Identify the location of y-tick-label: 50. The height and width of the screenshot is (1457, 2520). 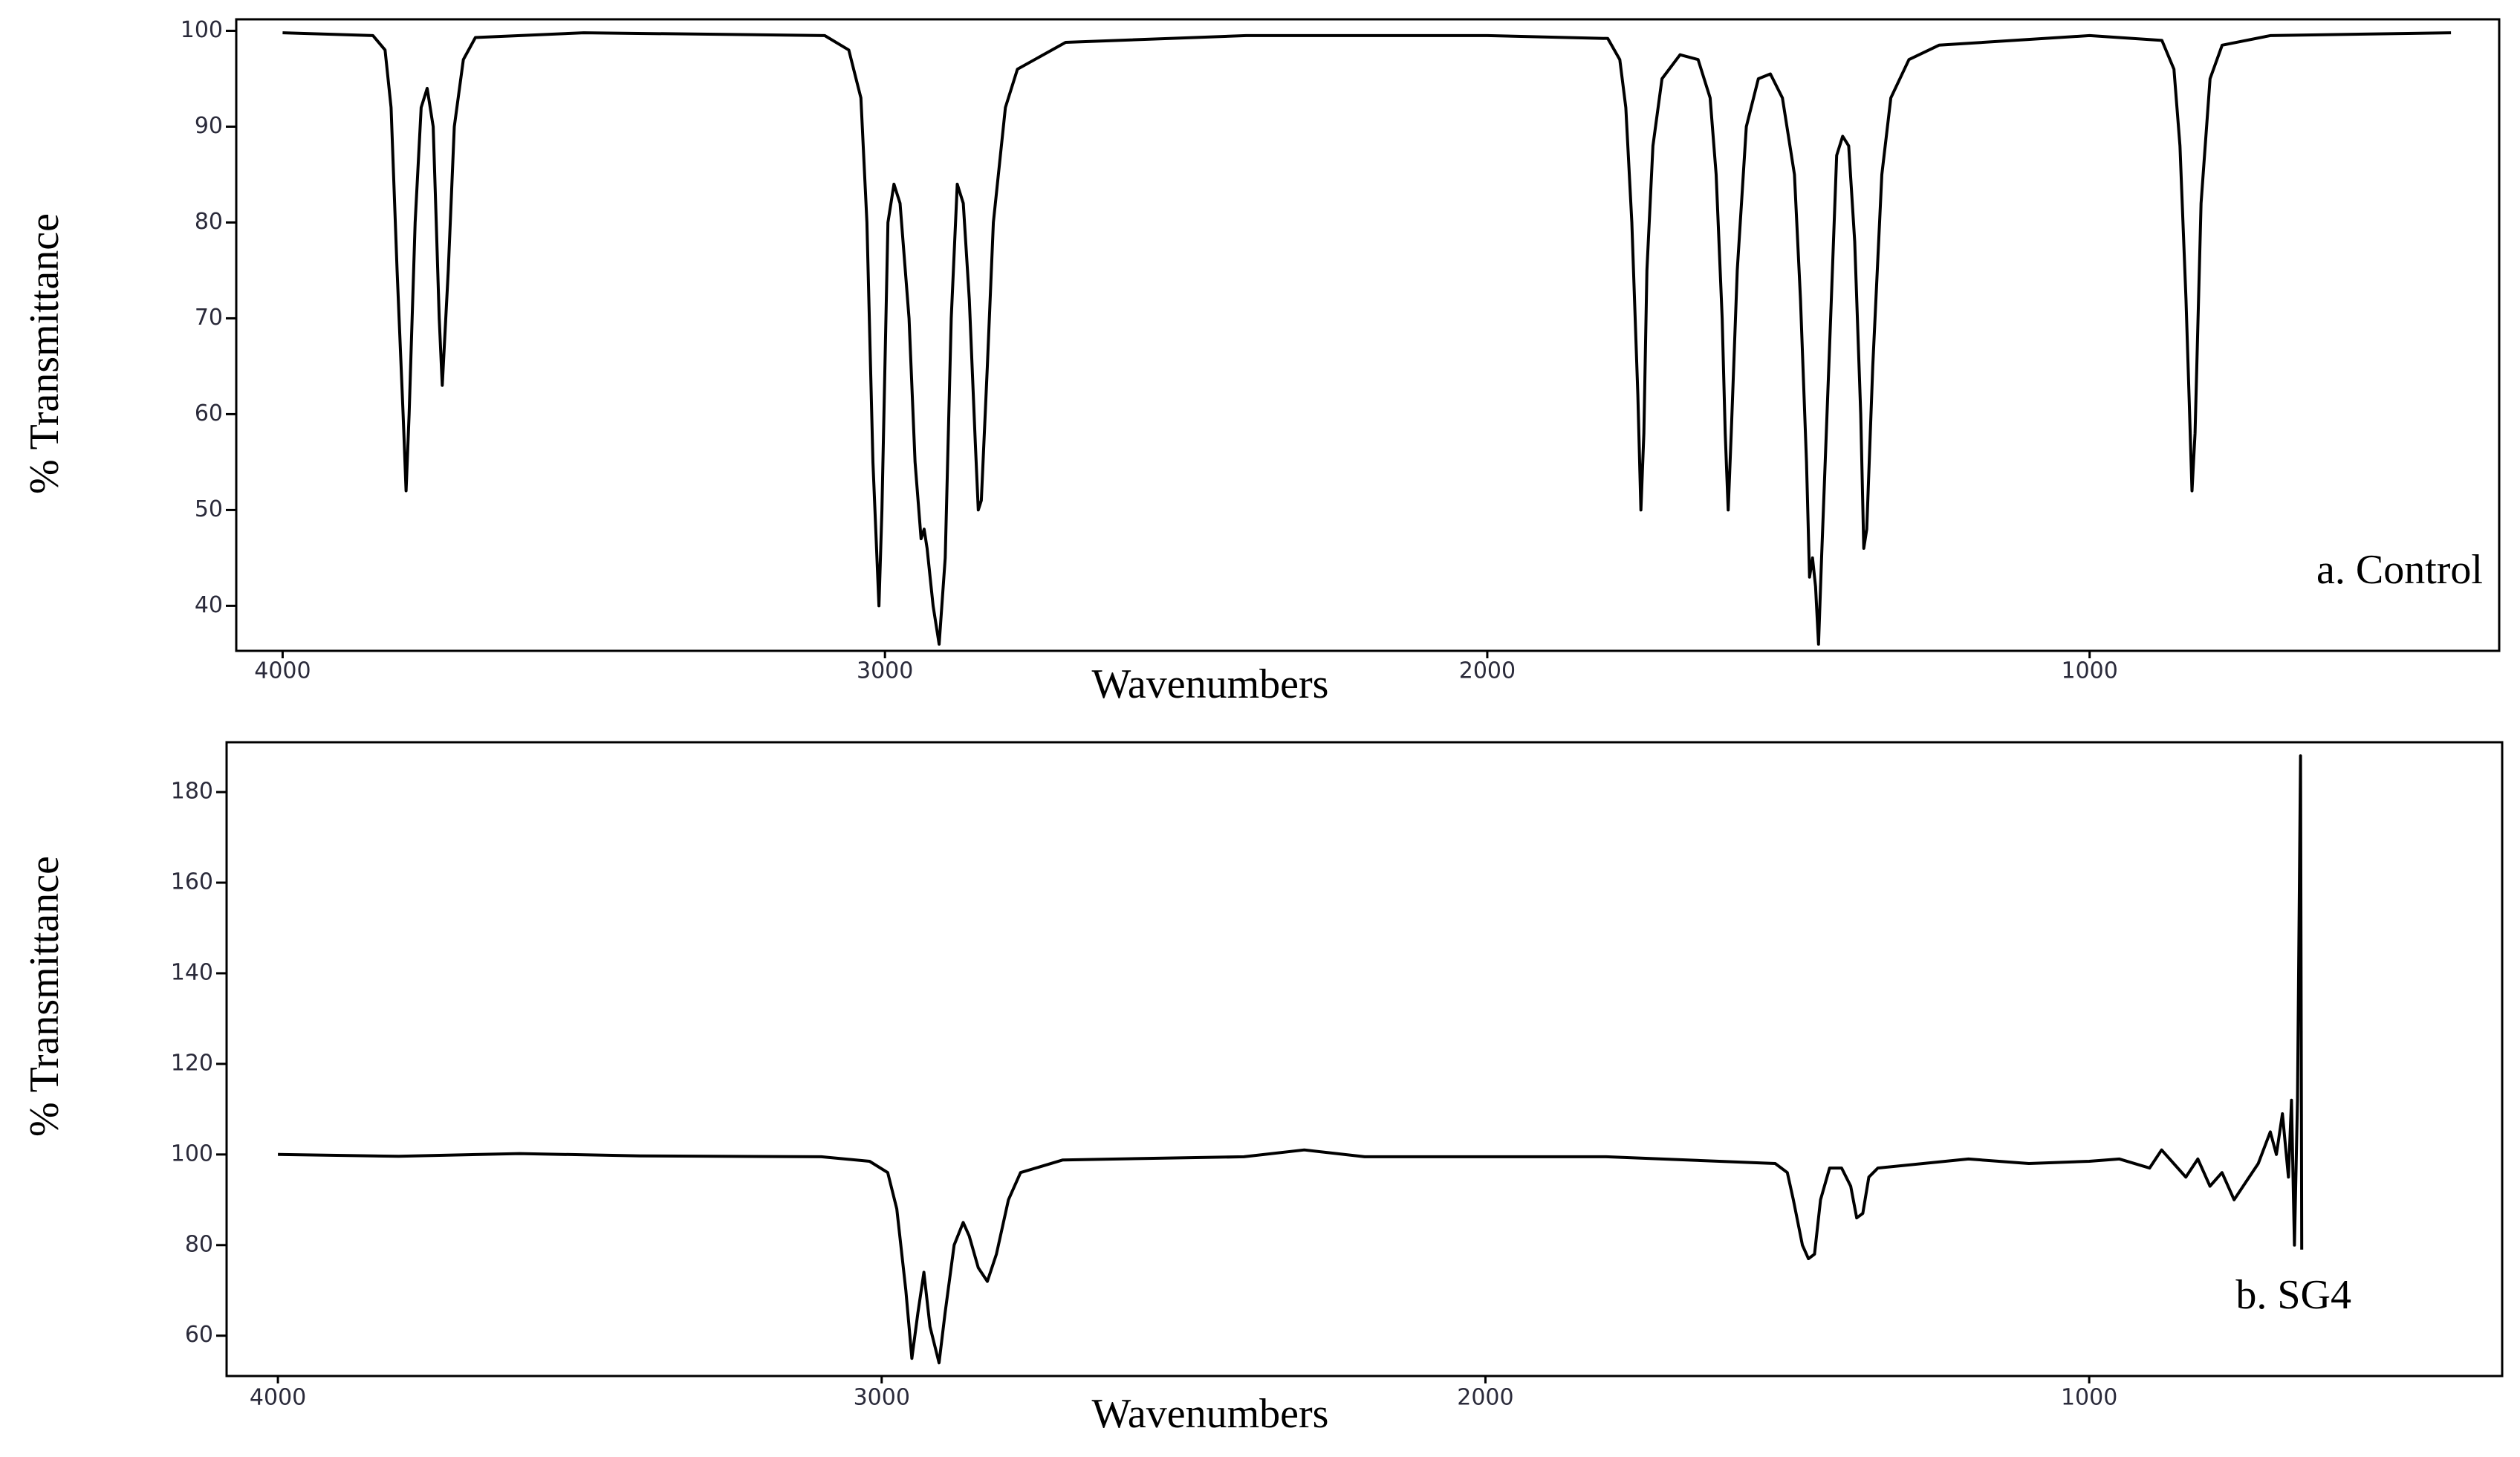
(209, 509).